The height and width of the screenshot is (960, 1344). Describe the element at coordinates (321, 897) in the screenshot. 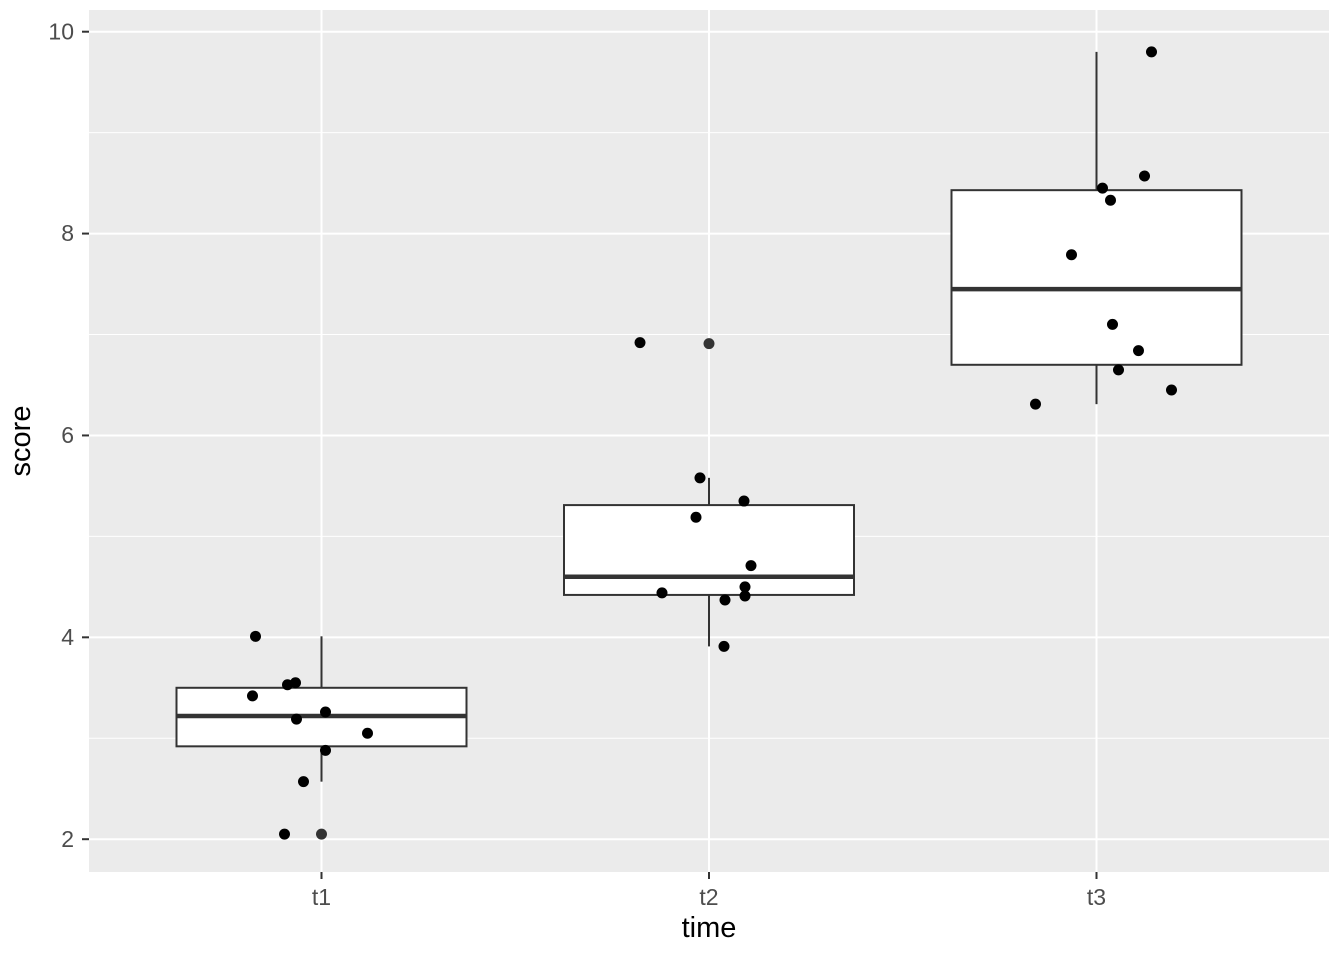

I see `x-tick-label: t1` at that location.